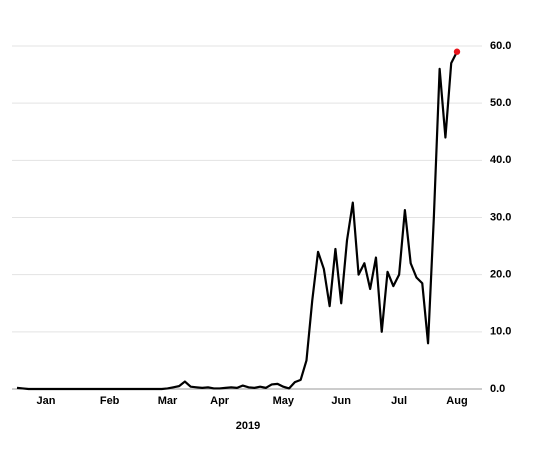 The image size is (544, 455). I want to click on y-tick-label: 10.0, so click(500, 332).